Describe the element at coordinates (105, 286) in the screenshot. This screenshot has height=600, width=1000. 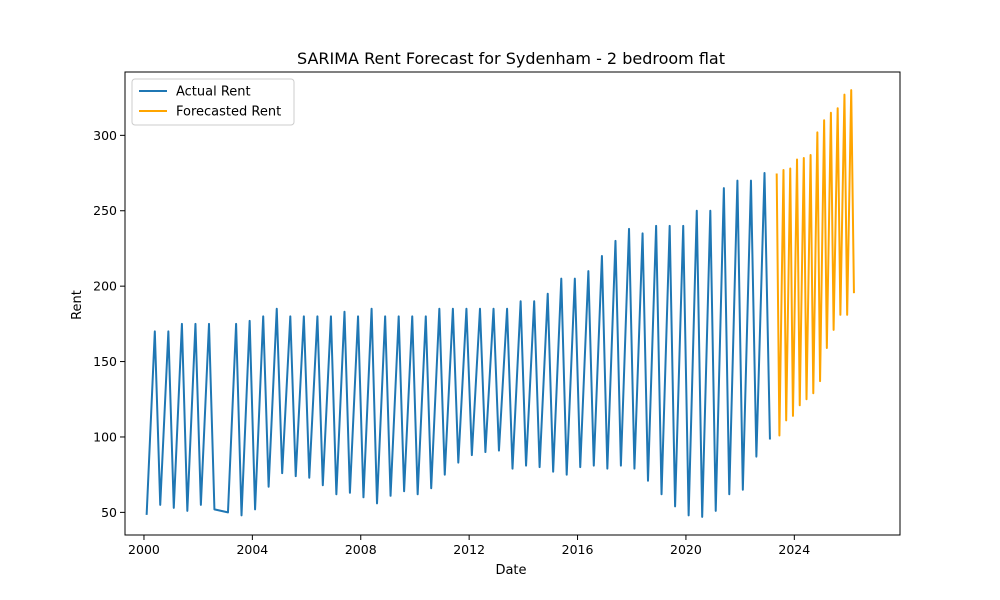
I see `y-tick-label: 200` at that location.